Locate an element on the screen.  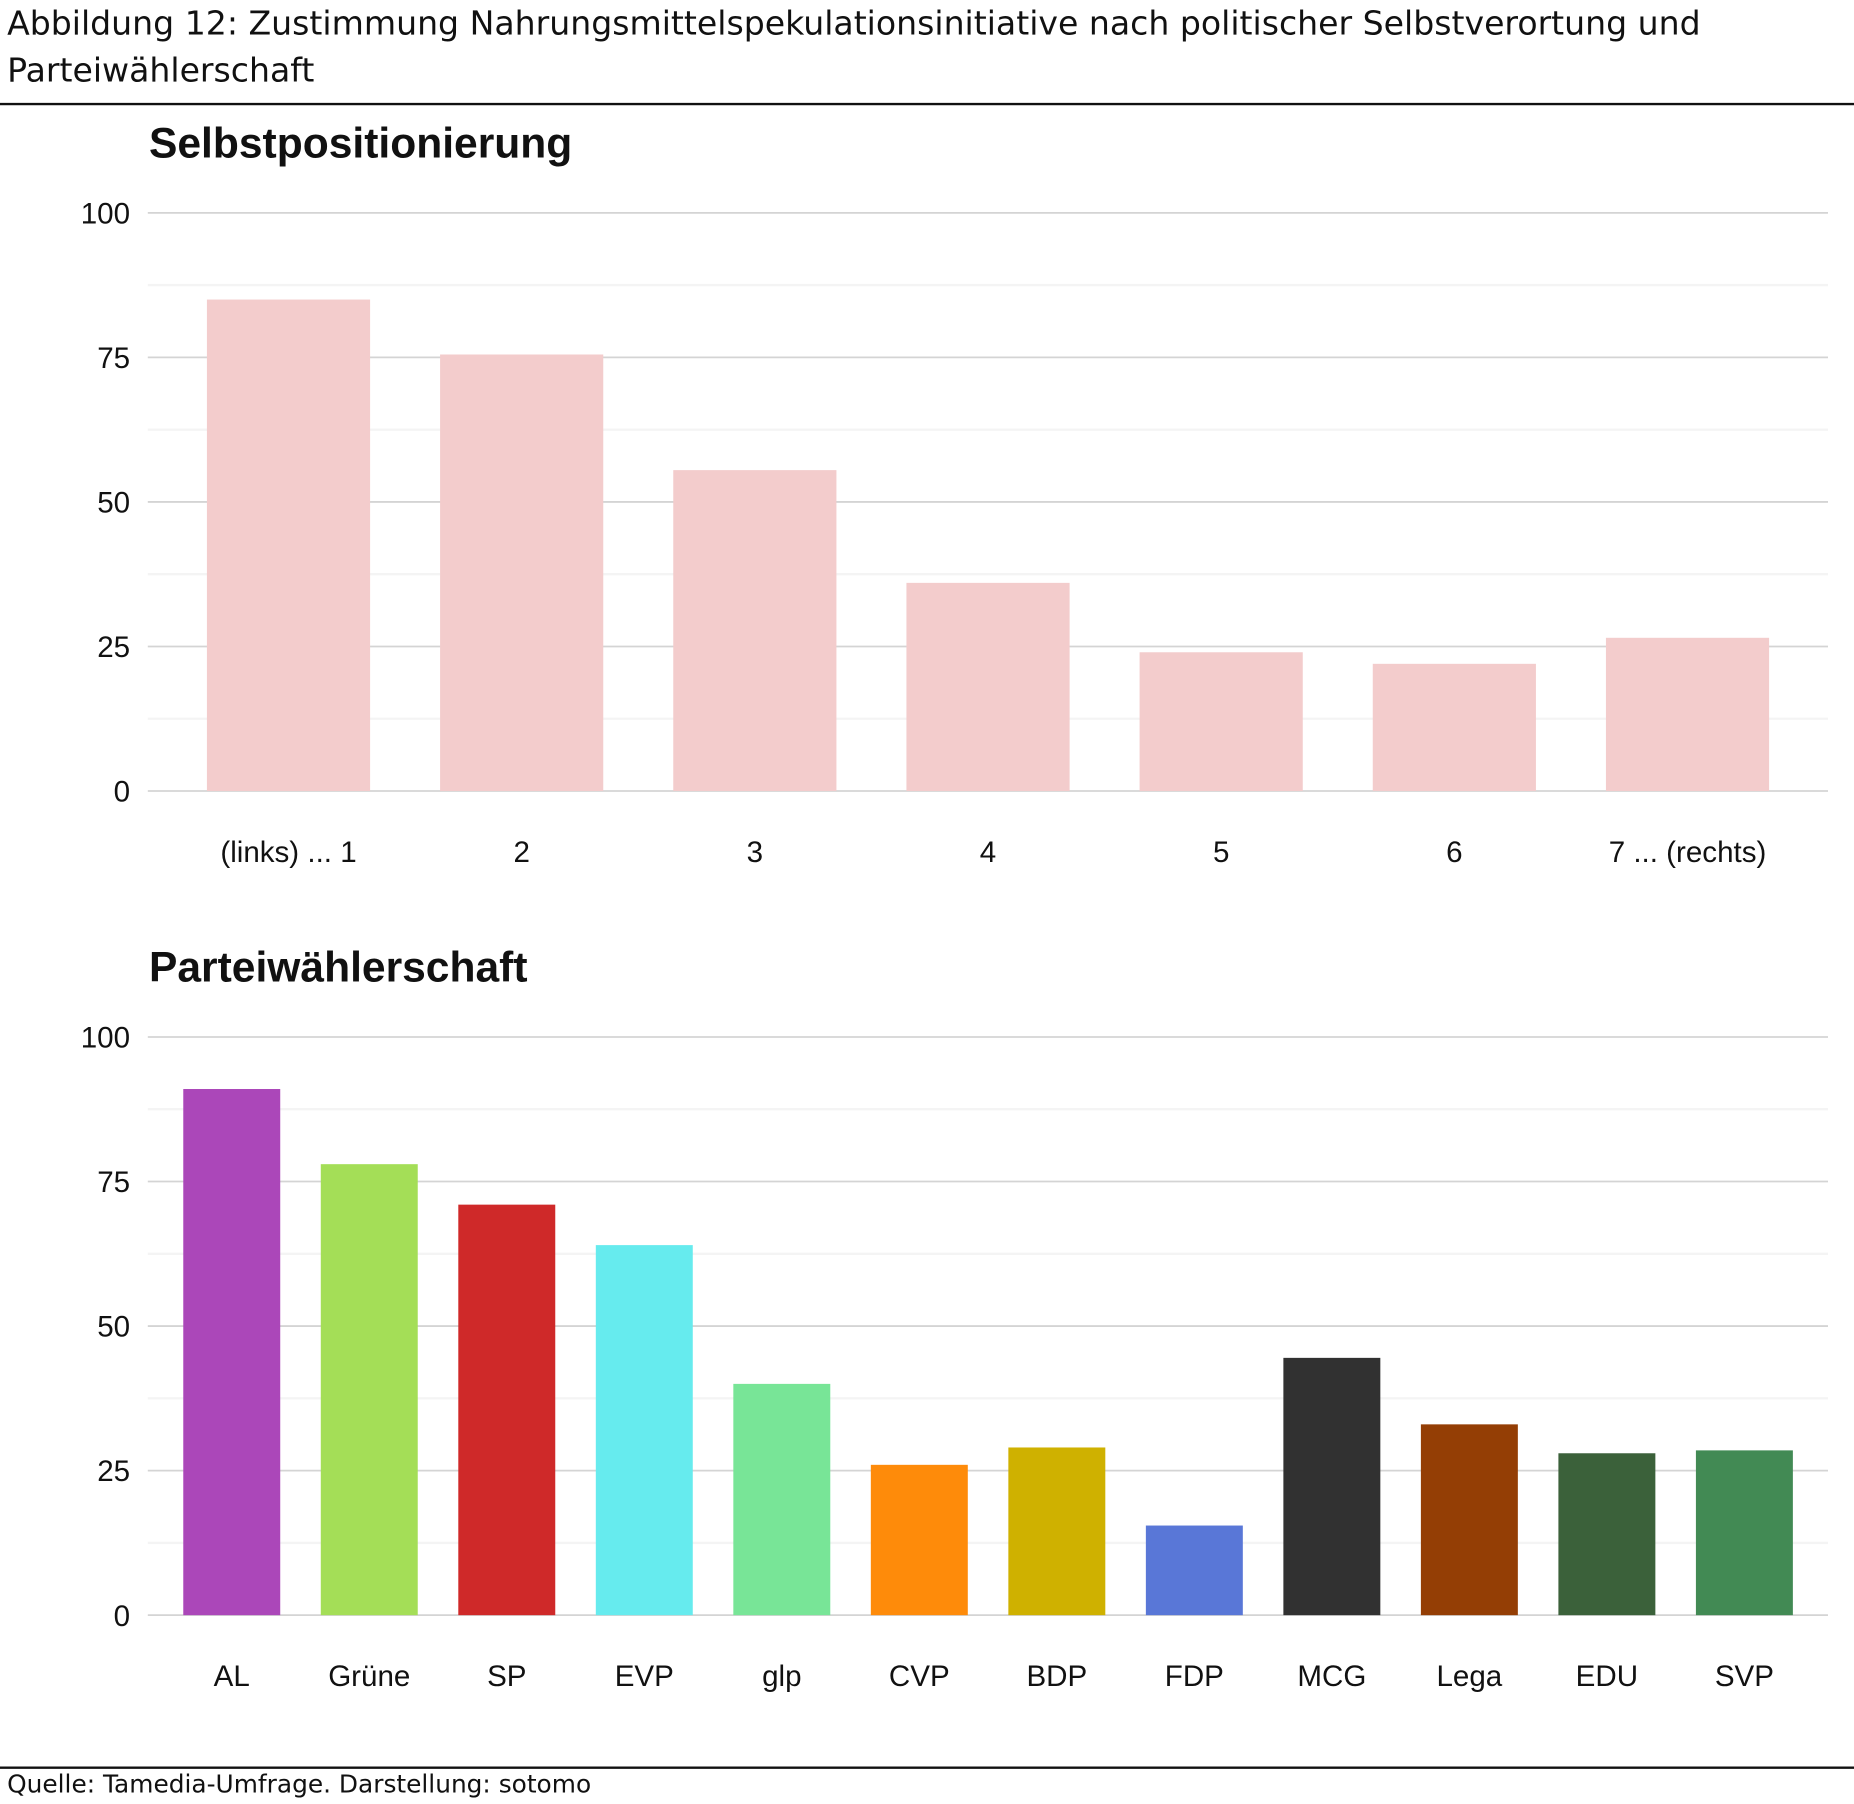
bottom-rule is located at coordinates (927, 1767).